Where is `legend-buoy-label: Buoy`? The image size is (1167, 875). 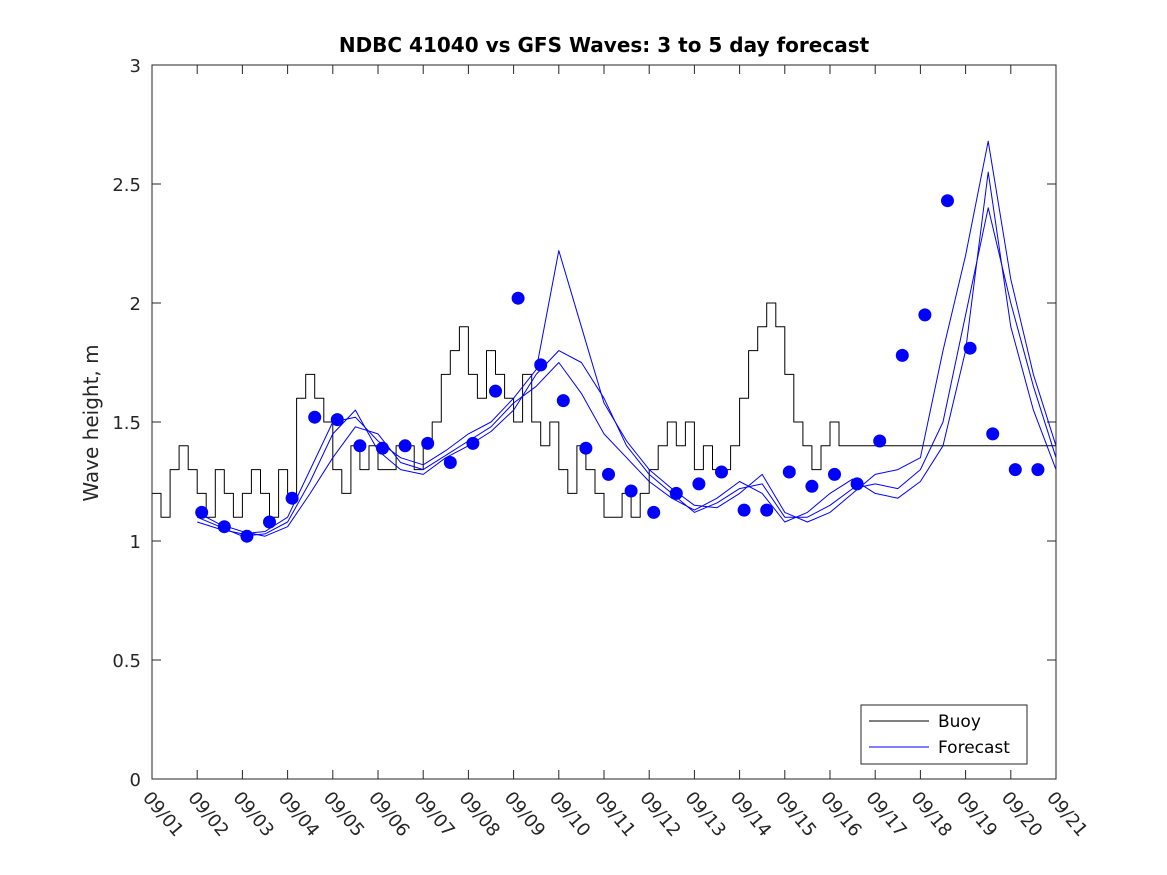 legend-buoy-label: Buoy is located at coordinates (959, 722).